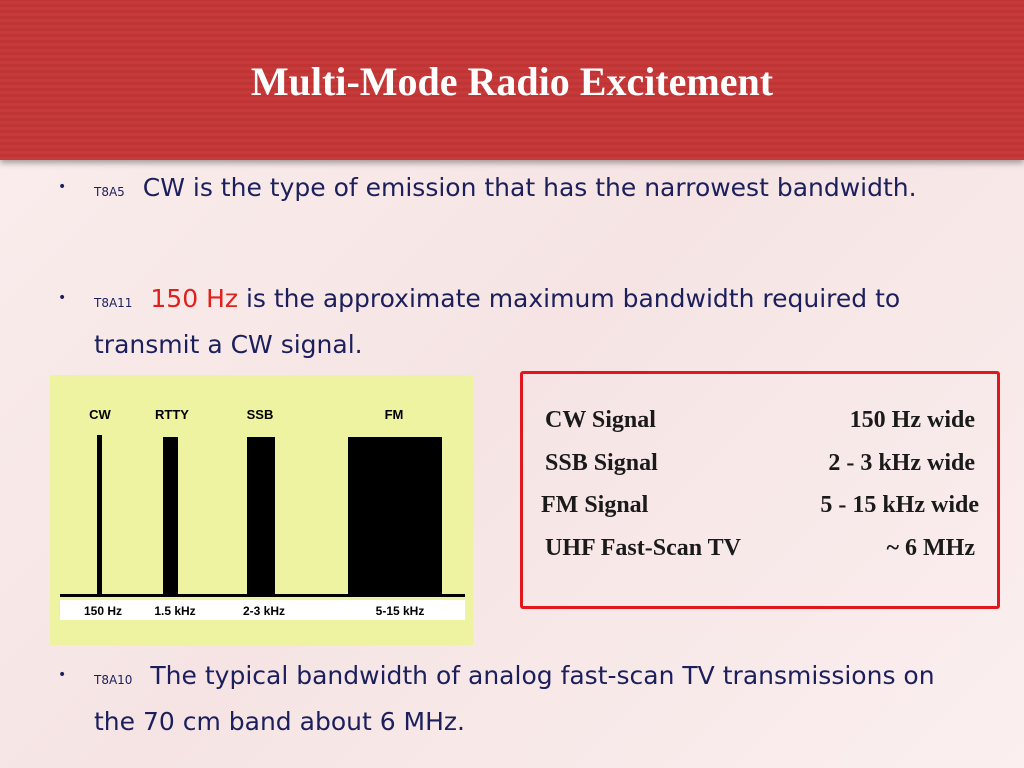 The width and height of the screenshot is (1024, 768). Describe the element at coordinates (394, 414) in the screenshot. I see `mode-label: FM` at that location.